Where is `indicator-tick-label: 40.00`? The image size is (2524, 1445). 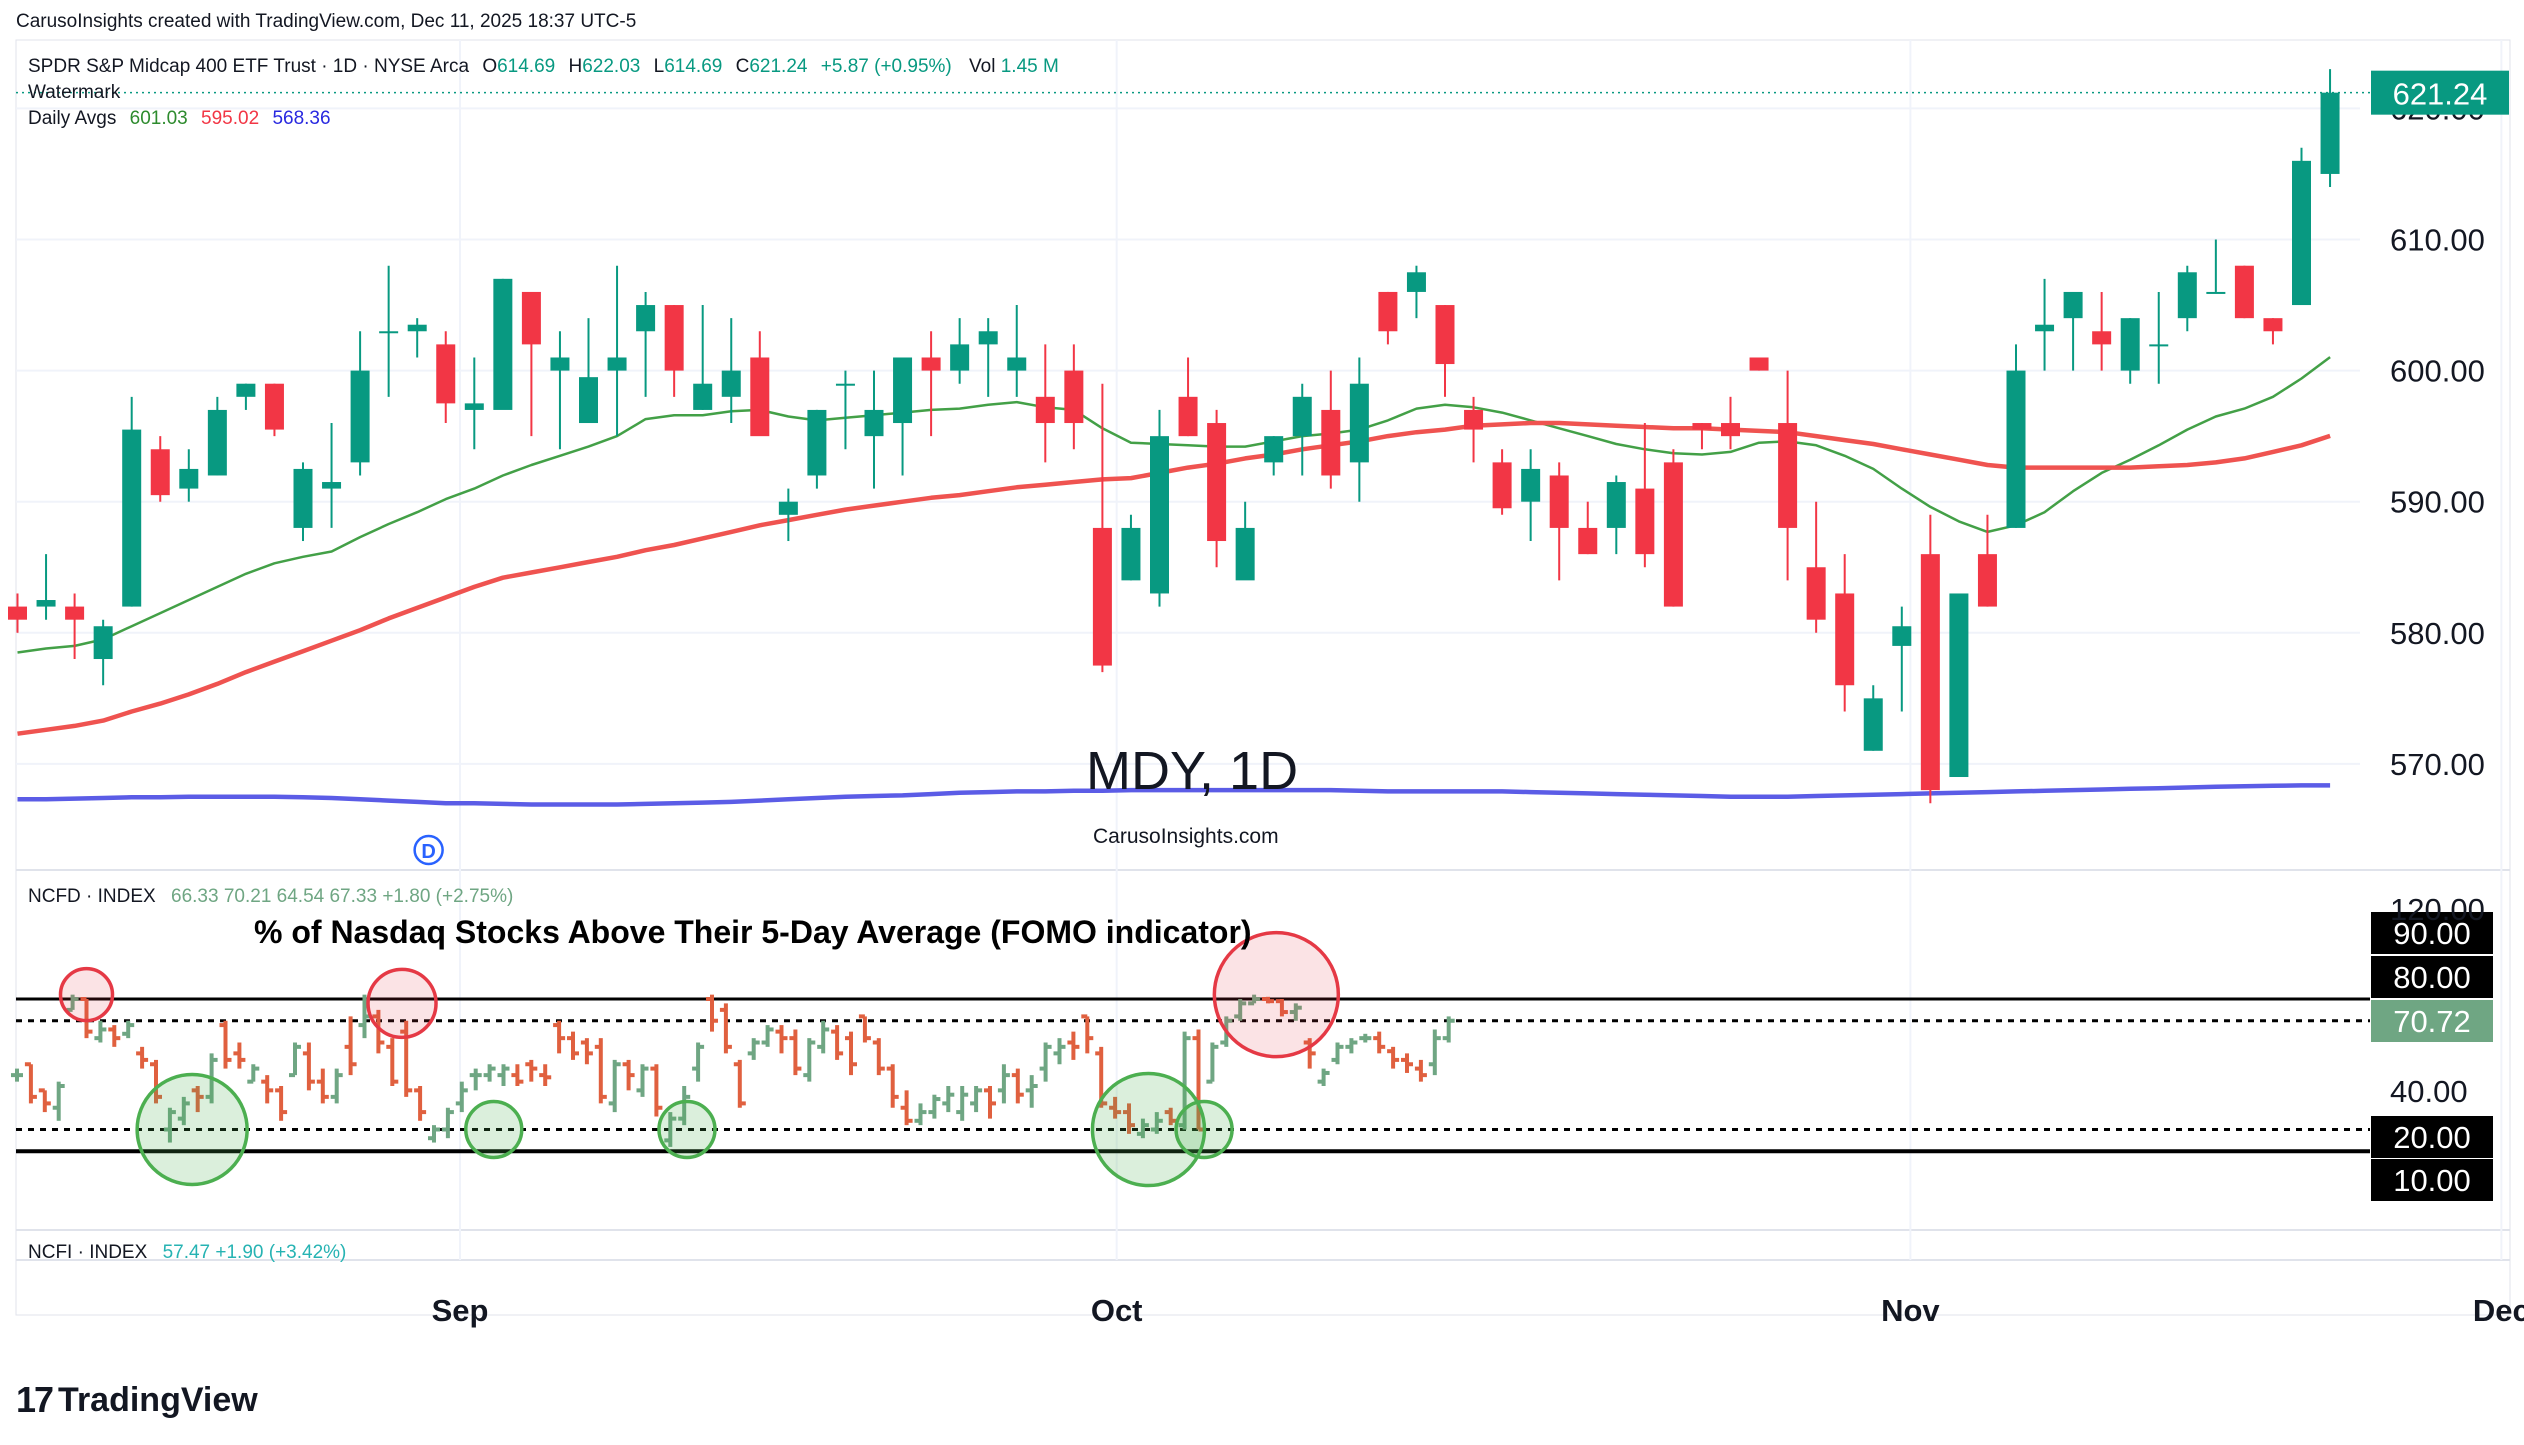
indicator-tick-label: 40.00 is located at coordinates (2429, 1091).